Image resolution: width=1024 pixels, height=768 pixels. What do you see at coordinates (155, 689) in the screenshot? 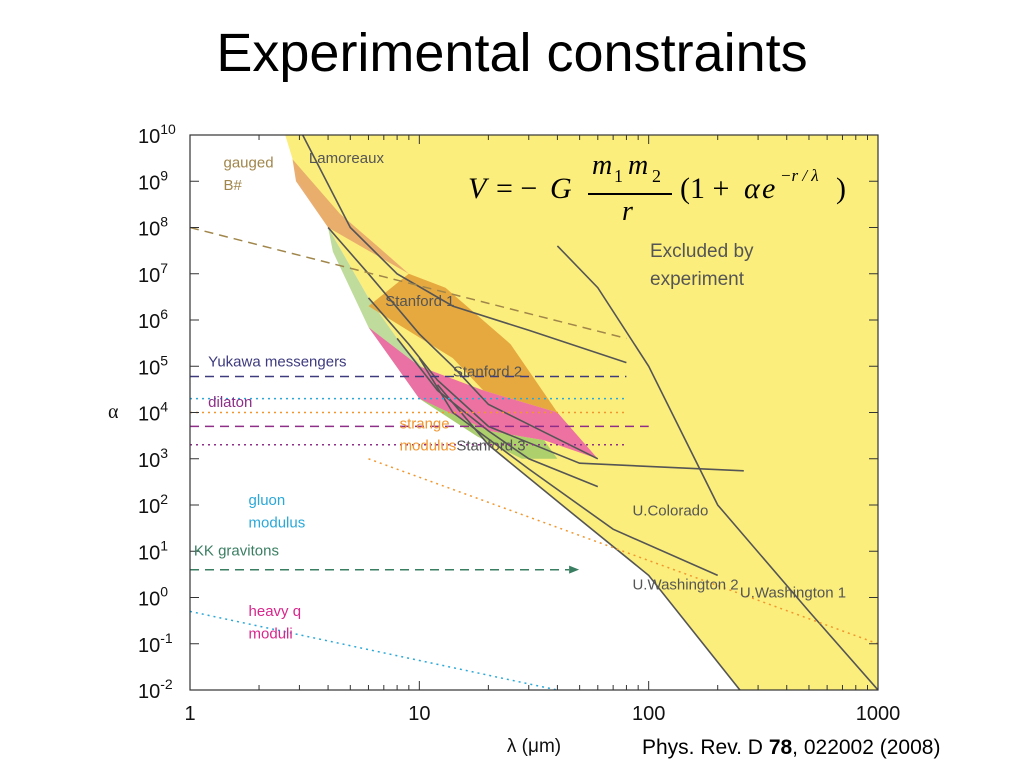
I see `y-tick-label: 10⁻²` at bounding box center [155, 689].